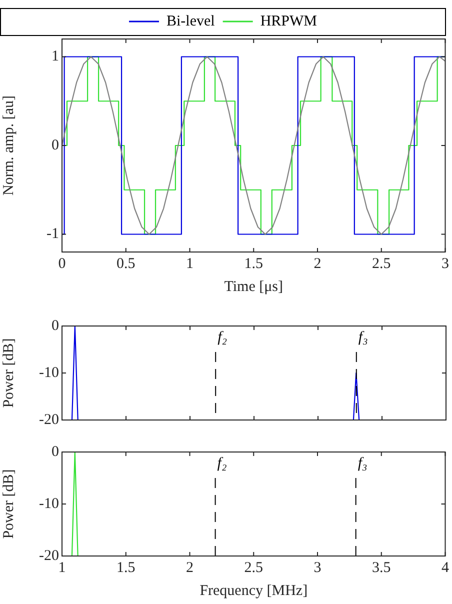 The height and width of the screenshot is (604, 452). I want to click on y-tick-label: -1, so click(52, 234).